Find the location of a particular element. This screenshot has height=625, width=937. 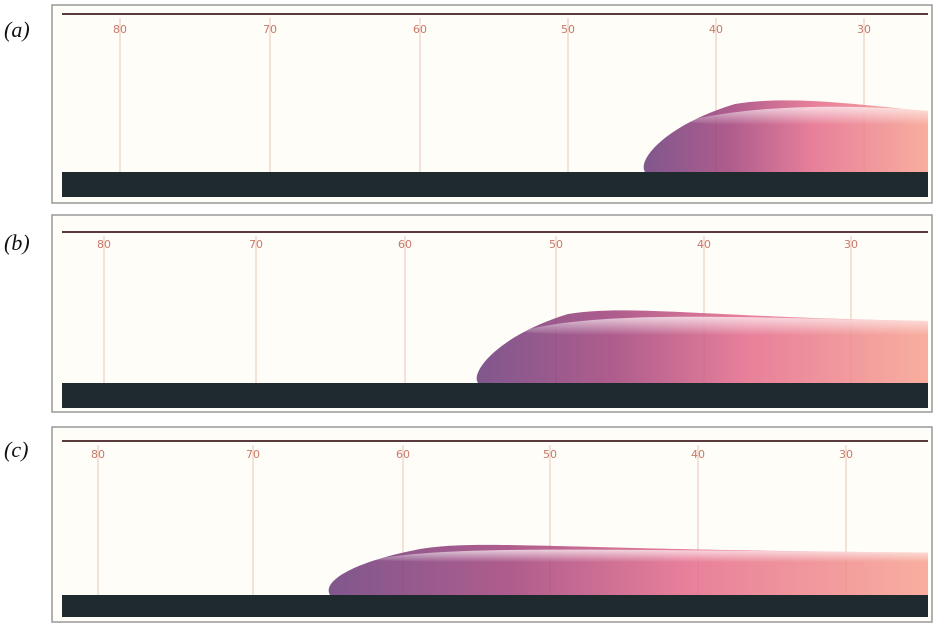

panel-label: (a) is located at coordinates (17, 29).